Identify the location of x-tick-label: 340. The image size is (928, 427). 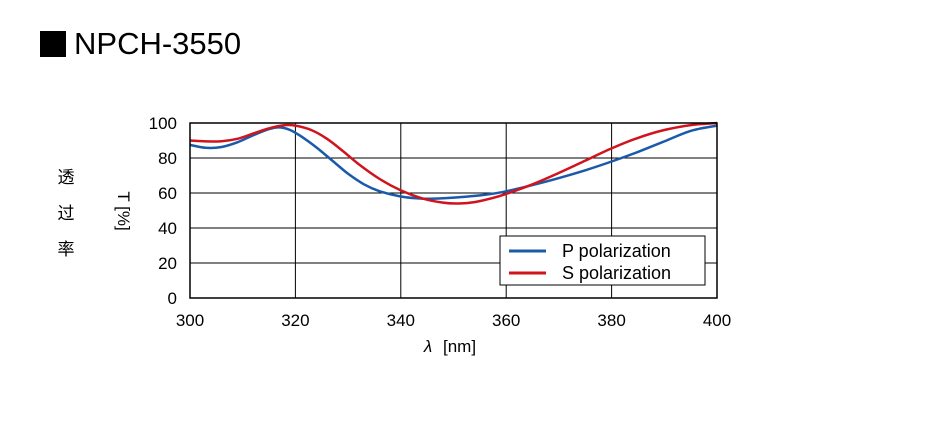
(401, 320).